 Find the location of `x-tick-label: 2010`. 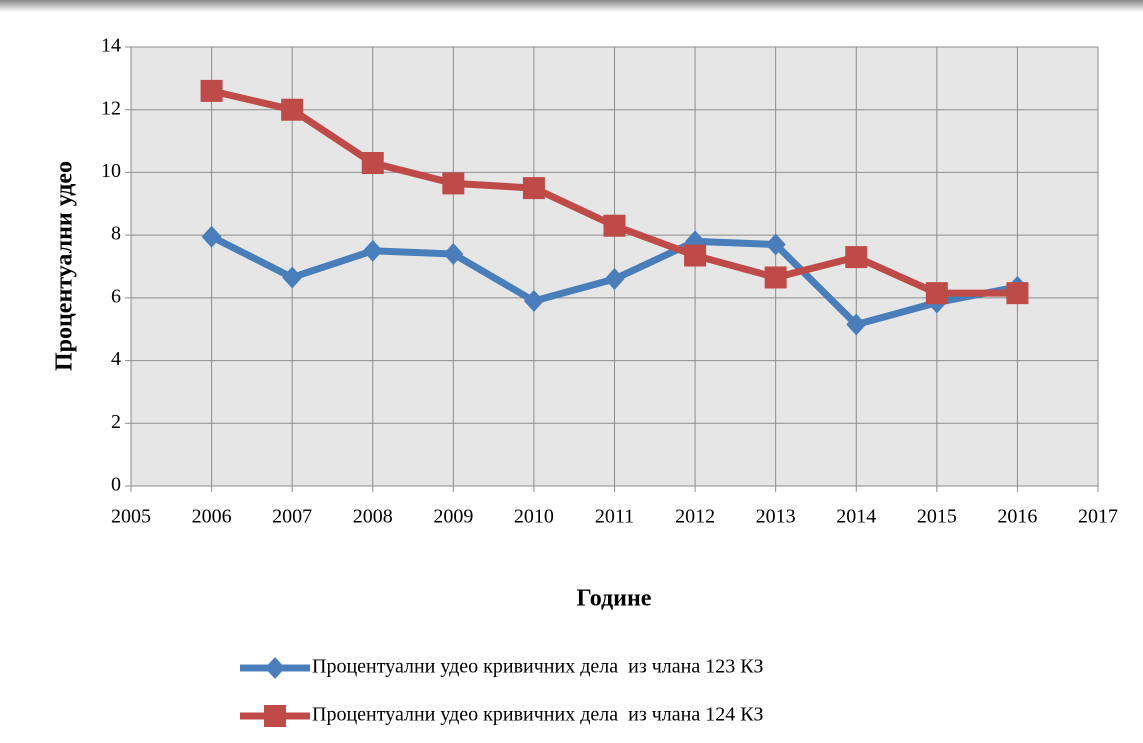

x-tick-label: 2010 is located at coordinates (534, 517).